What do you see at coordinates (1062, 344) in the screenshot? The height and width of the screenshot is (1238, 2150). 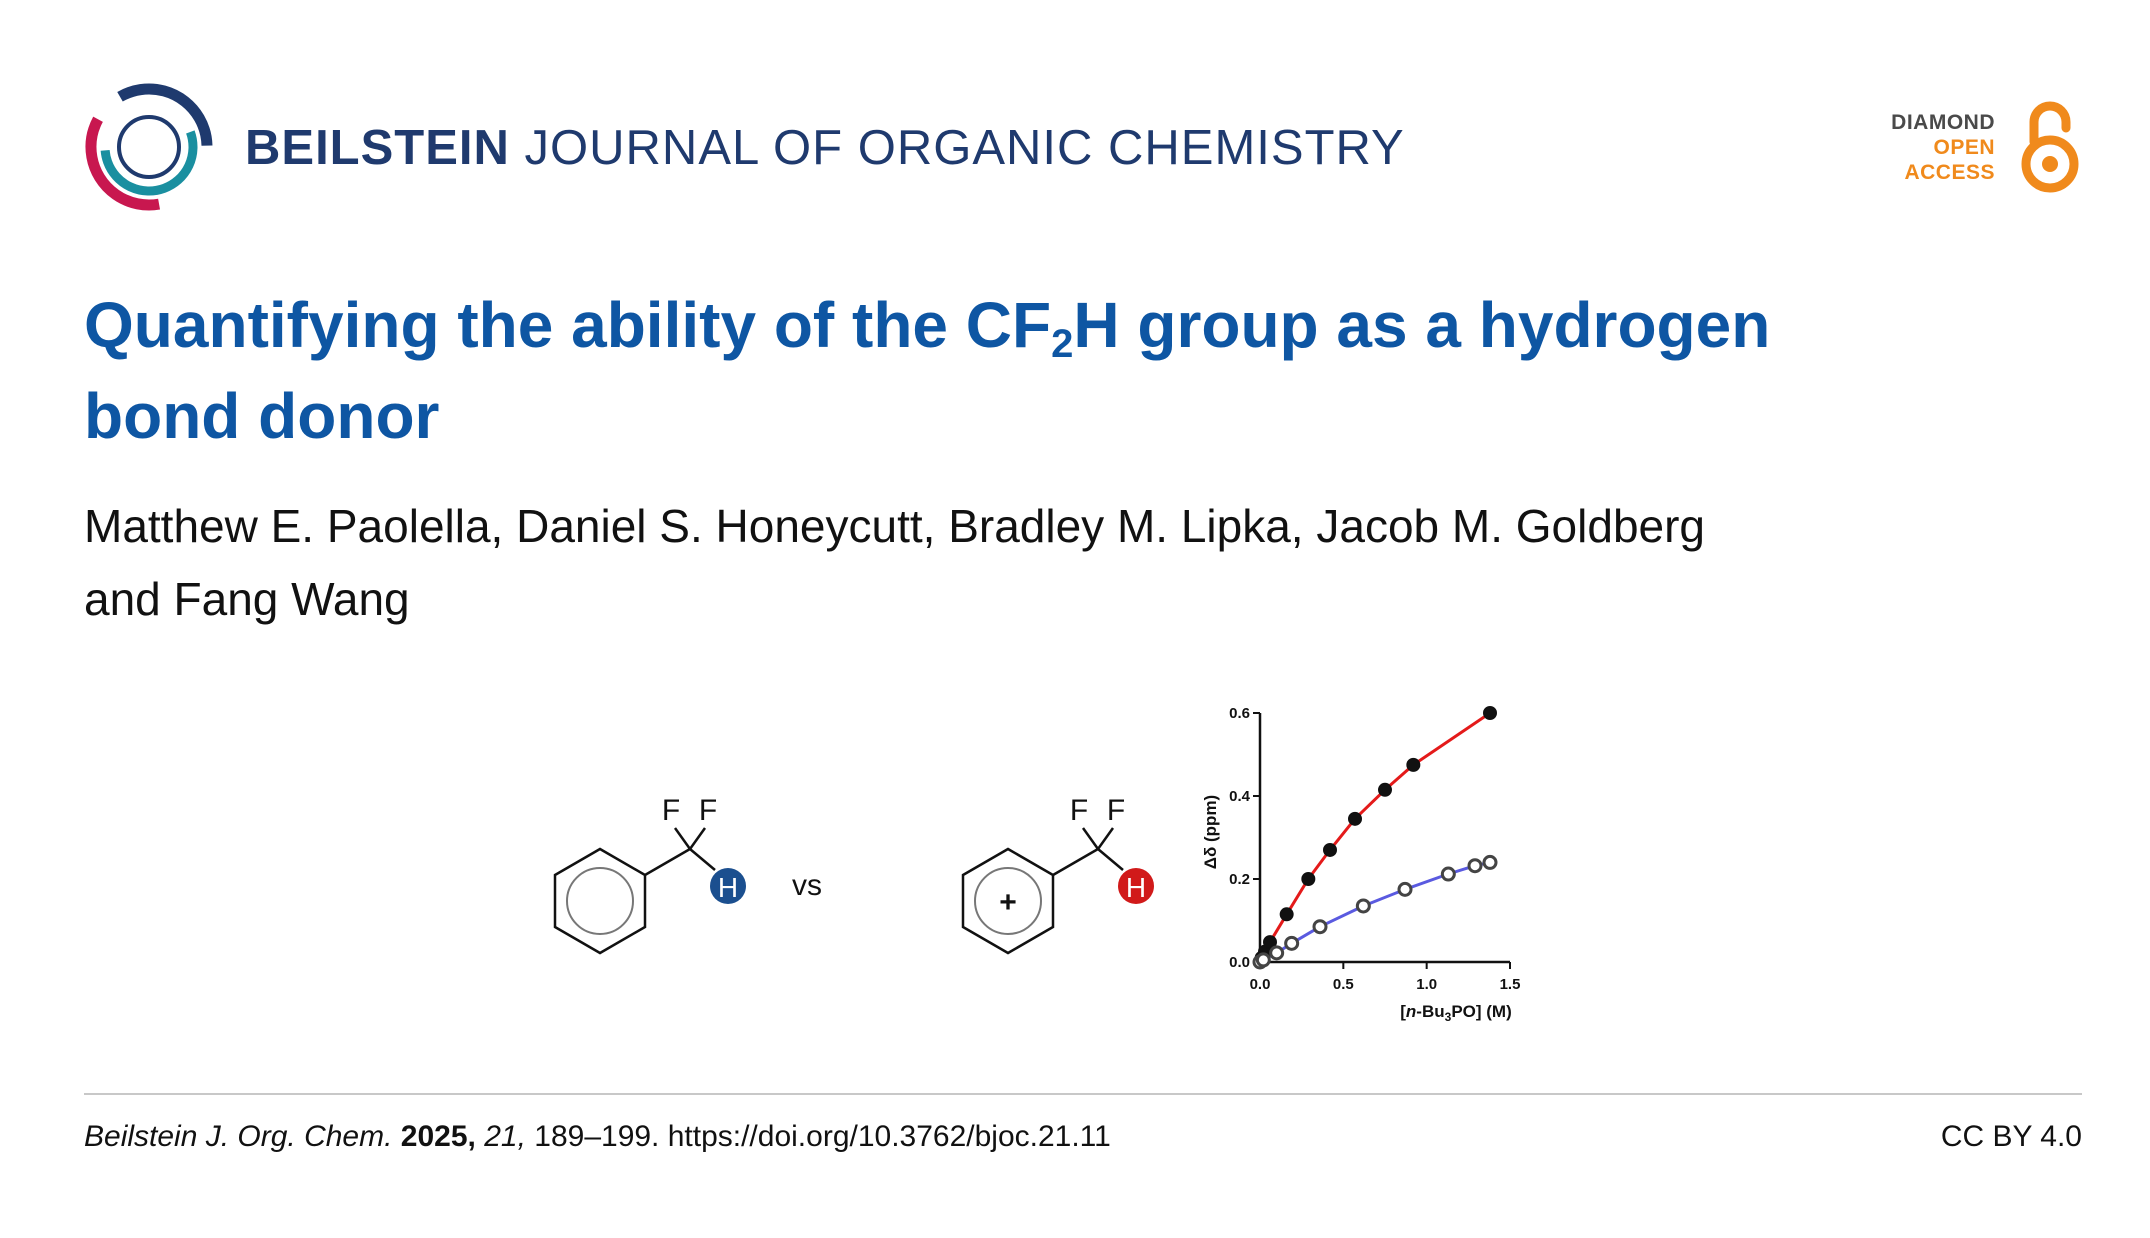 I see `title-subscript: 2` at bounding box center [1062, 344].